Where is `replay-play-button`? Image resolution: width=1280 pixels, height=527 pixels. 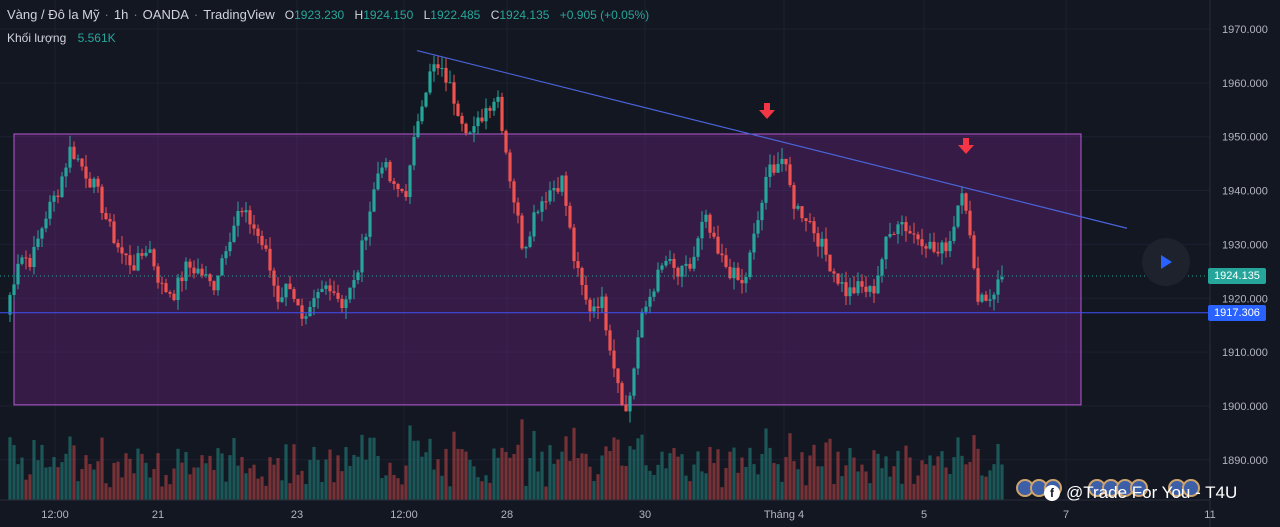 replay-play-button is located at coordinates (1166, 262).